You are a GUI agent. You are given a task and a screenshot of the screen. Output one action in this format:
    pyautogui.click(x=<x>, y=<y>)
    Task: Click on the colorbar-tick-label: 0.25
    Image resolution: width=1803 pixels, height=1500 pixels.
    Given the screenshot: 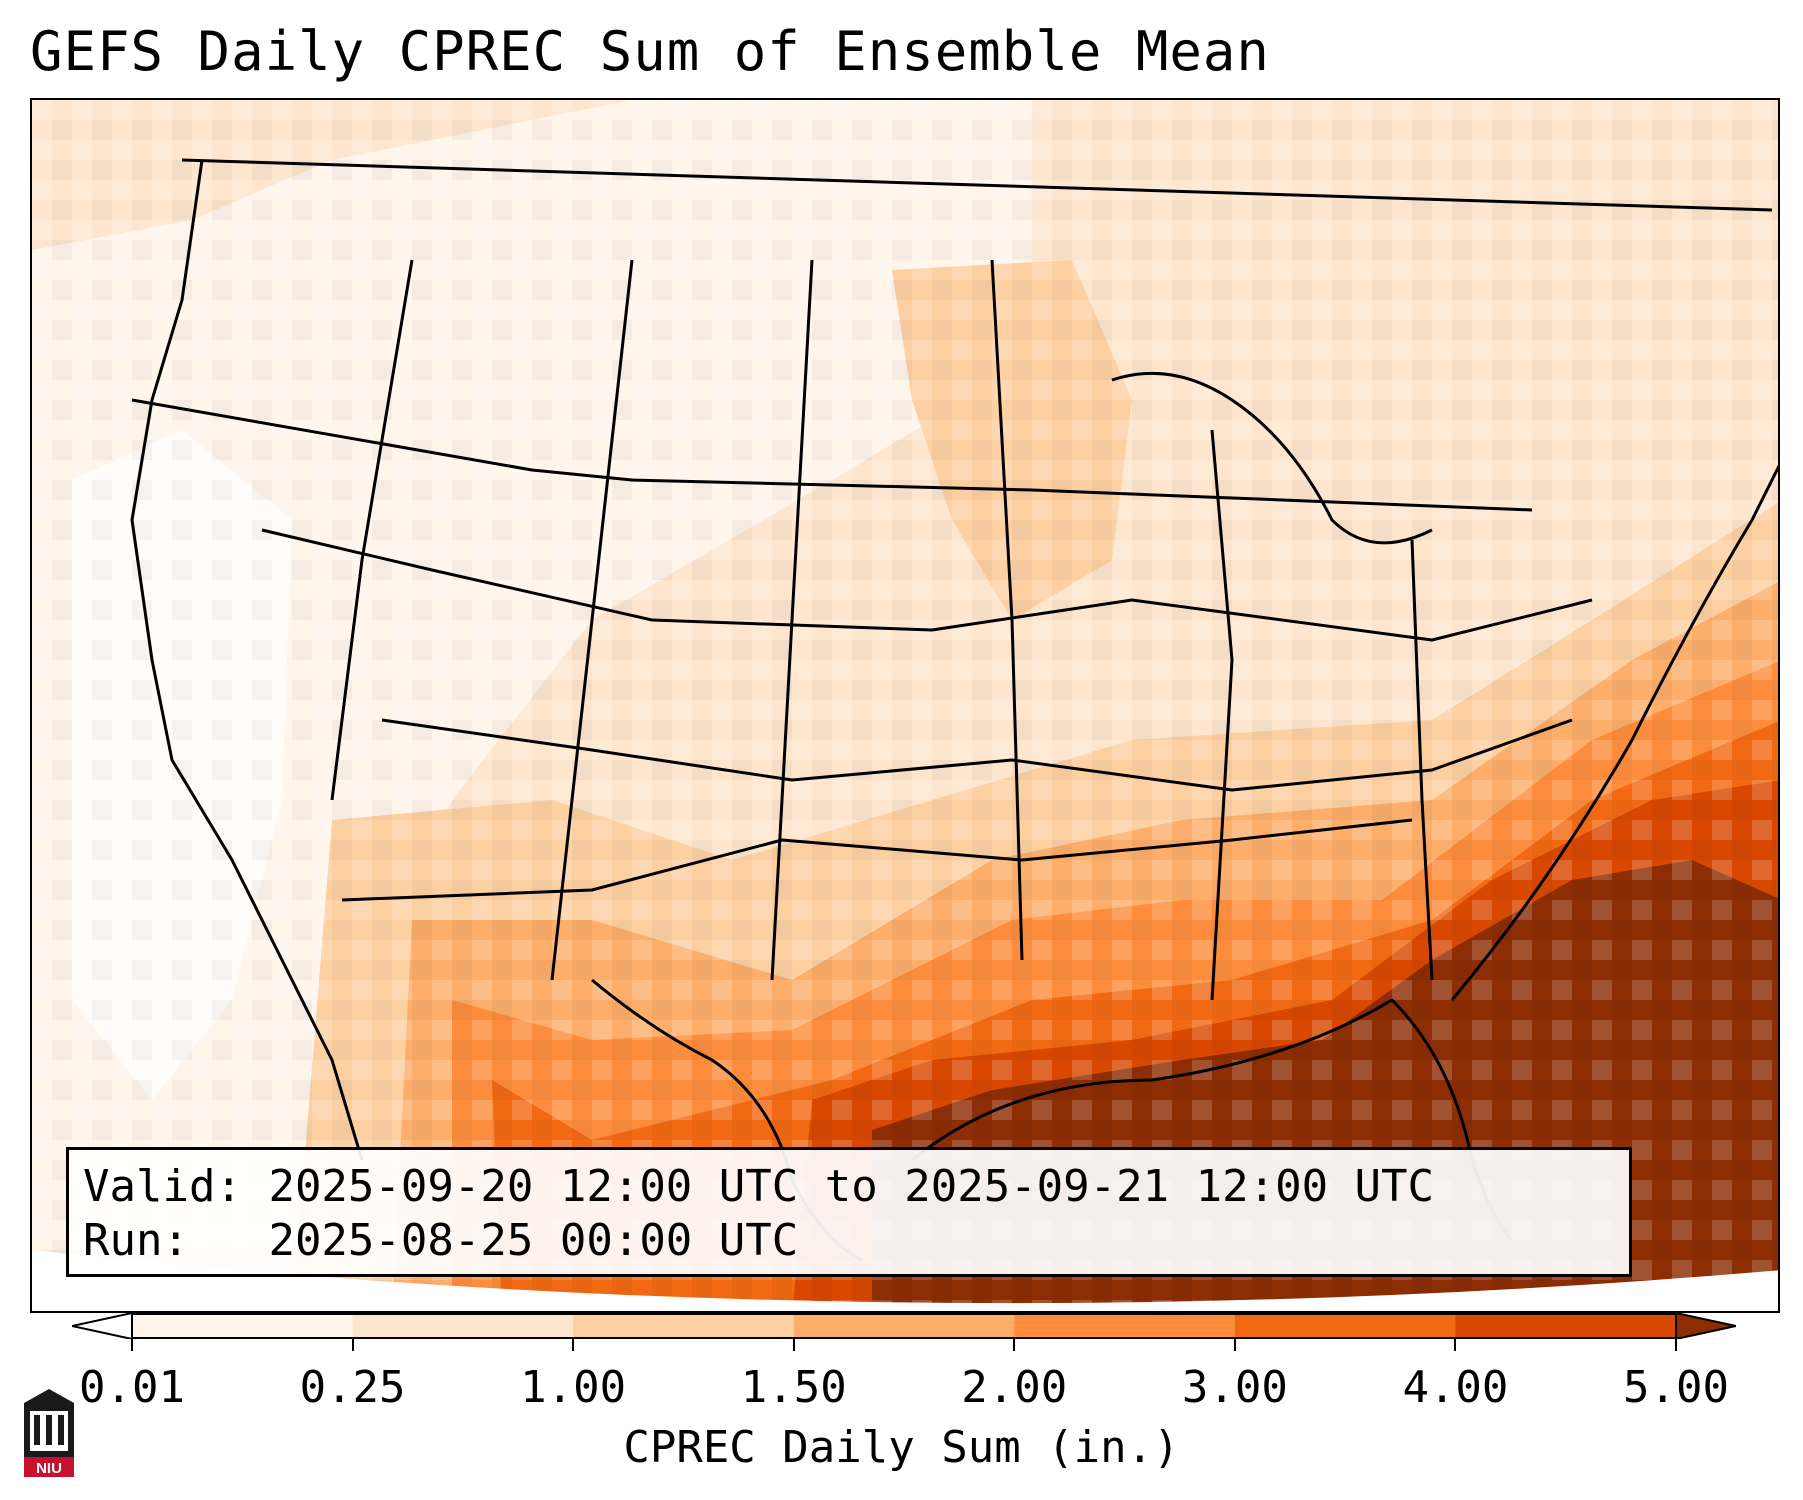 What is the action you would take?
    pyautogui.click(x=352, y=1387)
    